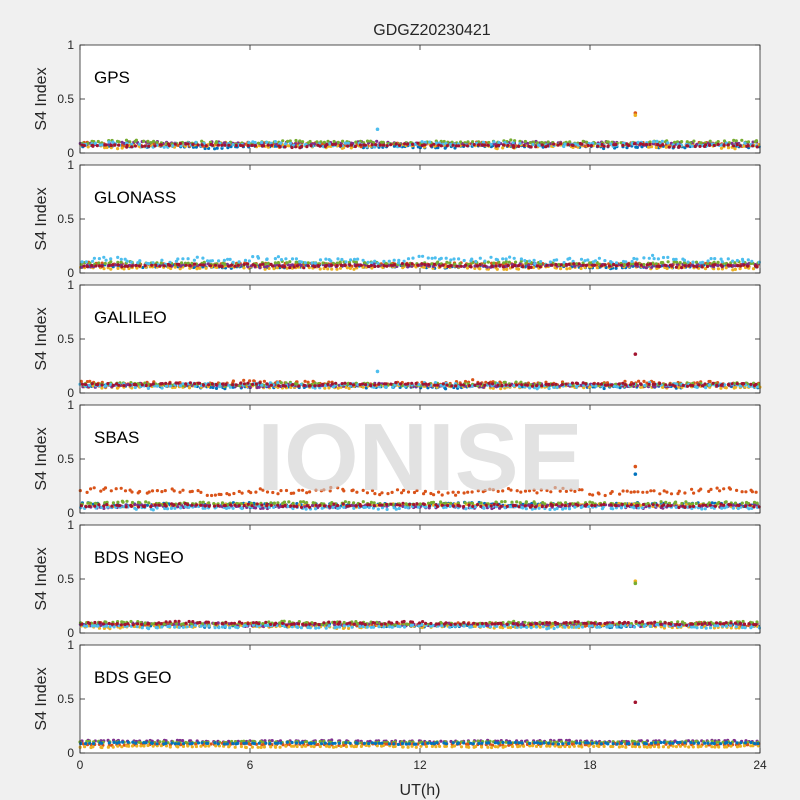 The height and width of the screenshot is (800, 800). I want to click on panel-background, so click(420, 579).